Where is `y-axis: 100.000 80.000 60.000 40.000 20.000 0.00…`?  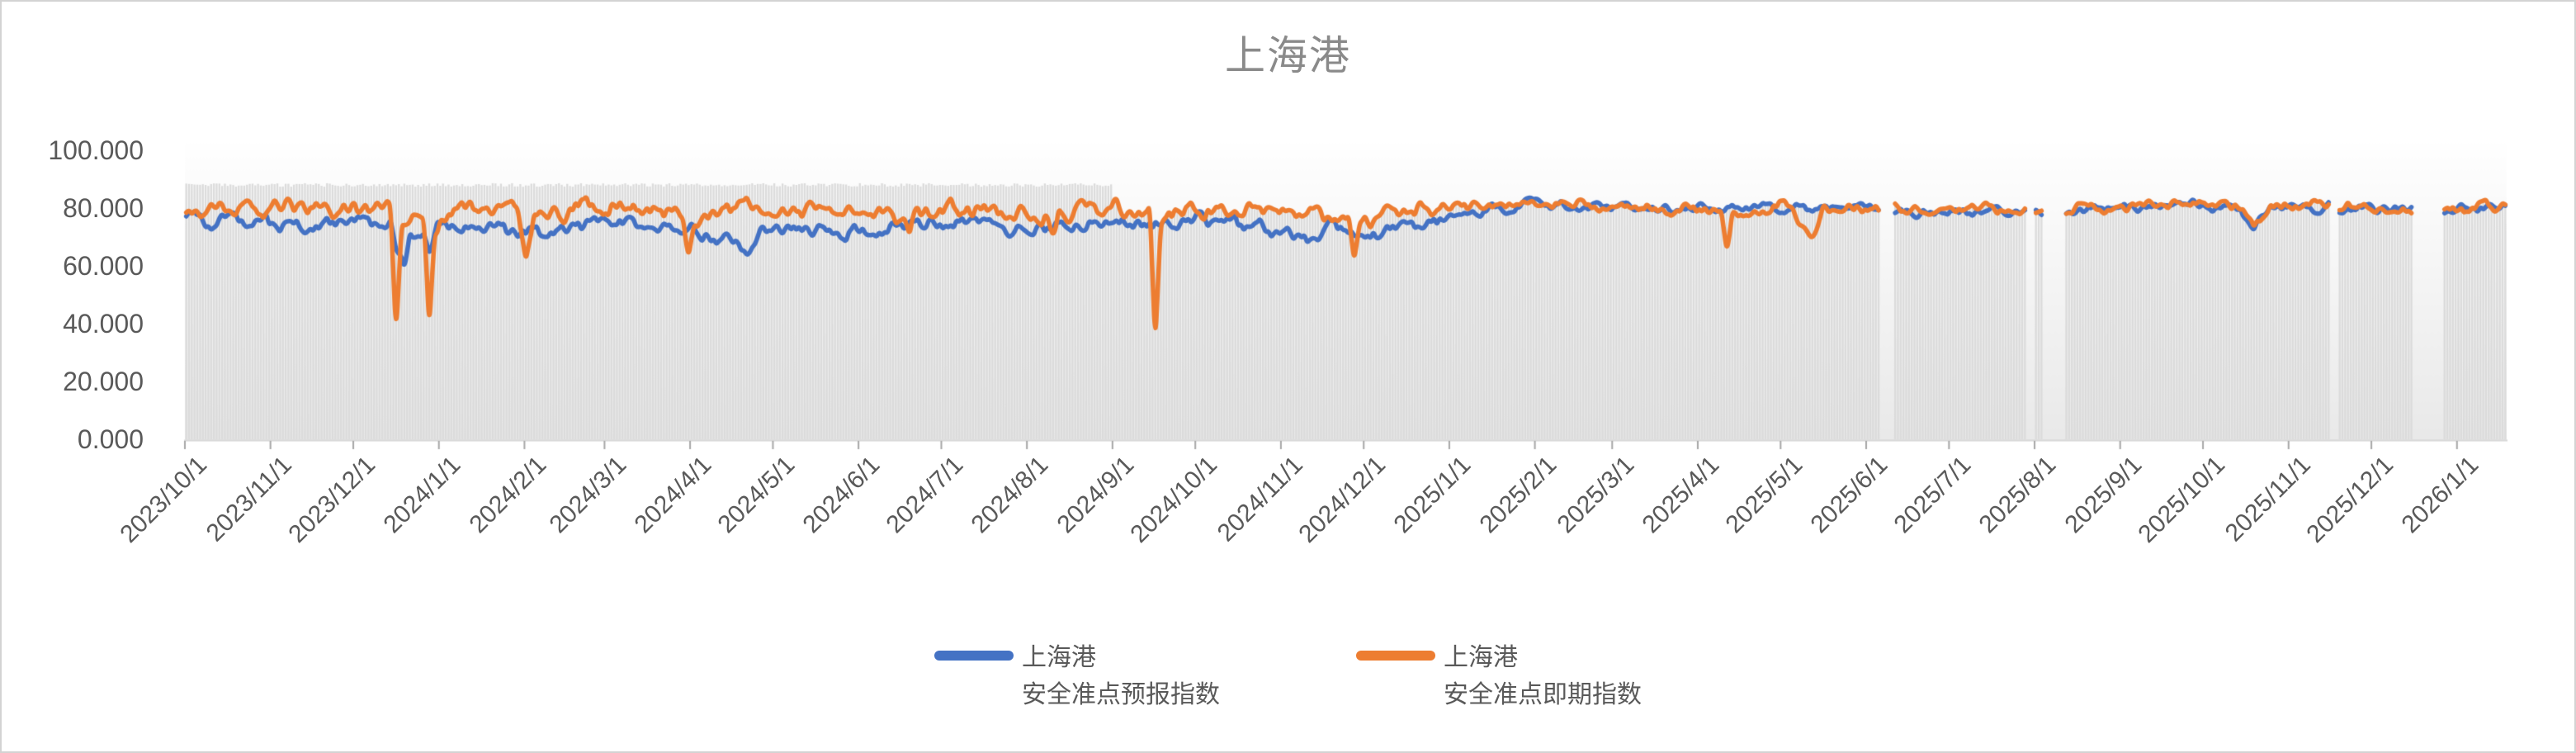 y-axis: 100.000 80.000 60.000 40.000 20.000 0.00… is located at coordinates (73, 376).